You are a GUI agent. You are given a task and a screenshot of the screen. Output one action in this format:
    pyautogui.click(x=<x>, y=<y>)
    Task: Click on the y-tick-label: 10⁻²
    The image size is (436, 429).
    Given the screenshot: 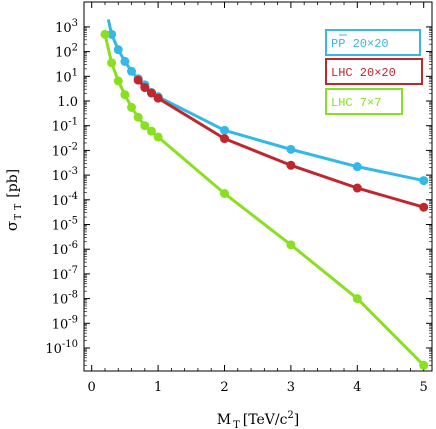 What is the action you would take?
    pyautogui.click(x=65, y=150)
    